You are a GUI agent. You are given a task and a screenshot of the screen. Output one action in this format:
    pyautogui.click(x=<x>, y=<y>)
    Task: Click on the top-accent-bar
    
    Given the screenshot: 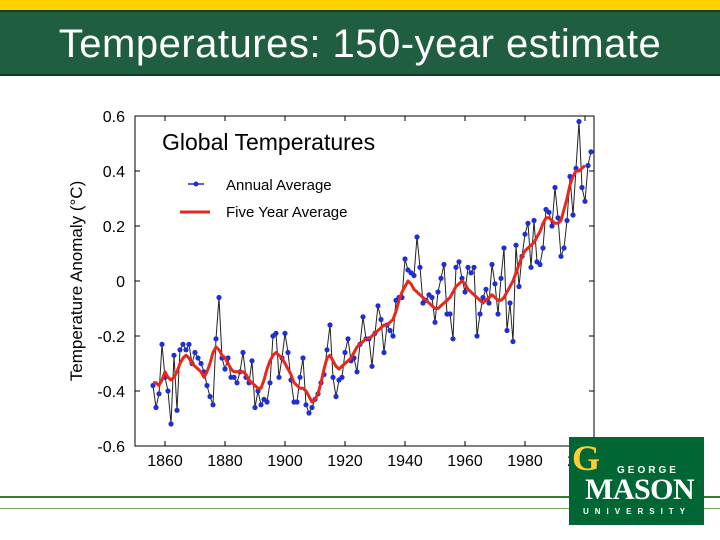 What is the action you would take?
    pyautogui.click(x=360, y=5)
    